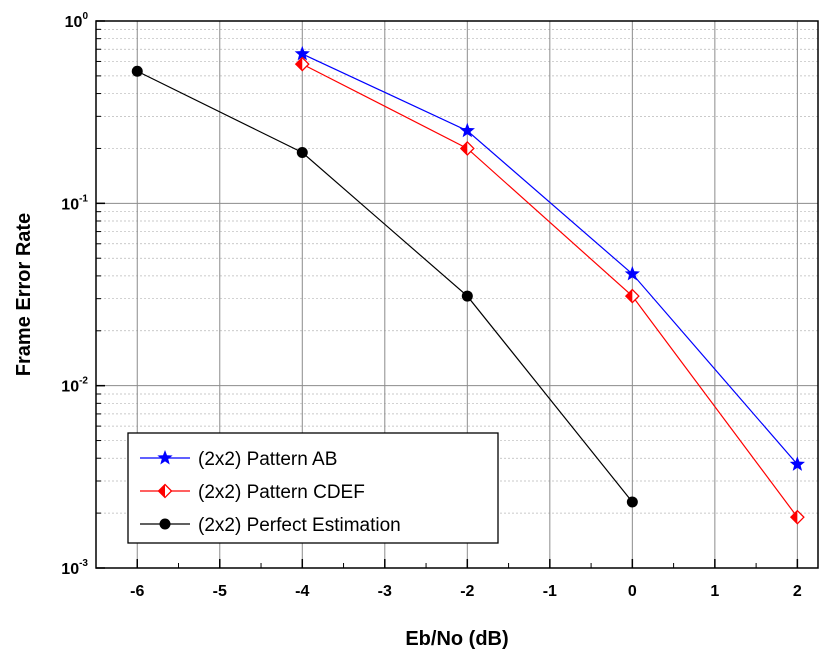  I want to click on y-tick-label: 10⁰, so click(77, 21).